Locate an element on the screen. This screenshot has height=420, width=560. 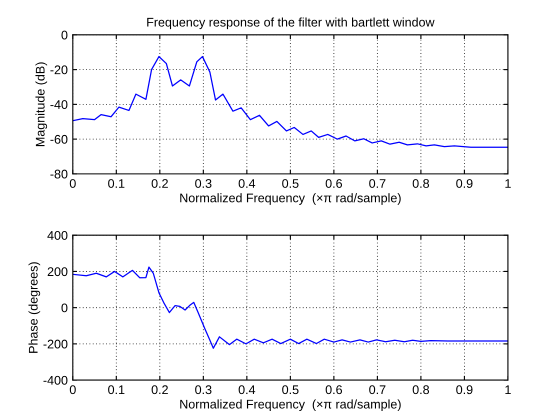
y-axis-title: Phase (degrees) is located at coordinates (34, 307).